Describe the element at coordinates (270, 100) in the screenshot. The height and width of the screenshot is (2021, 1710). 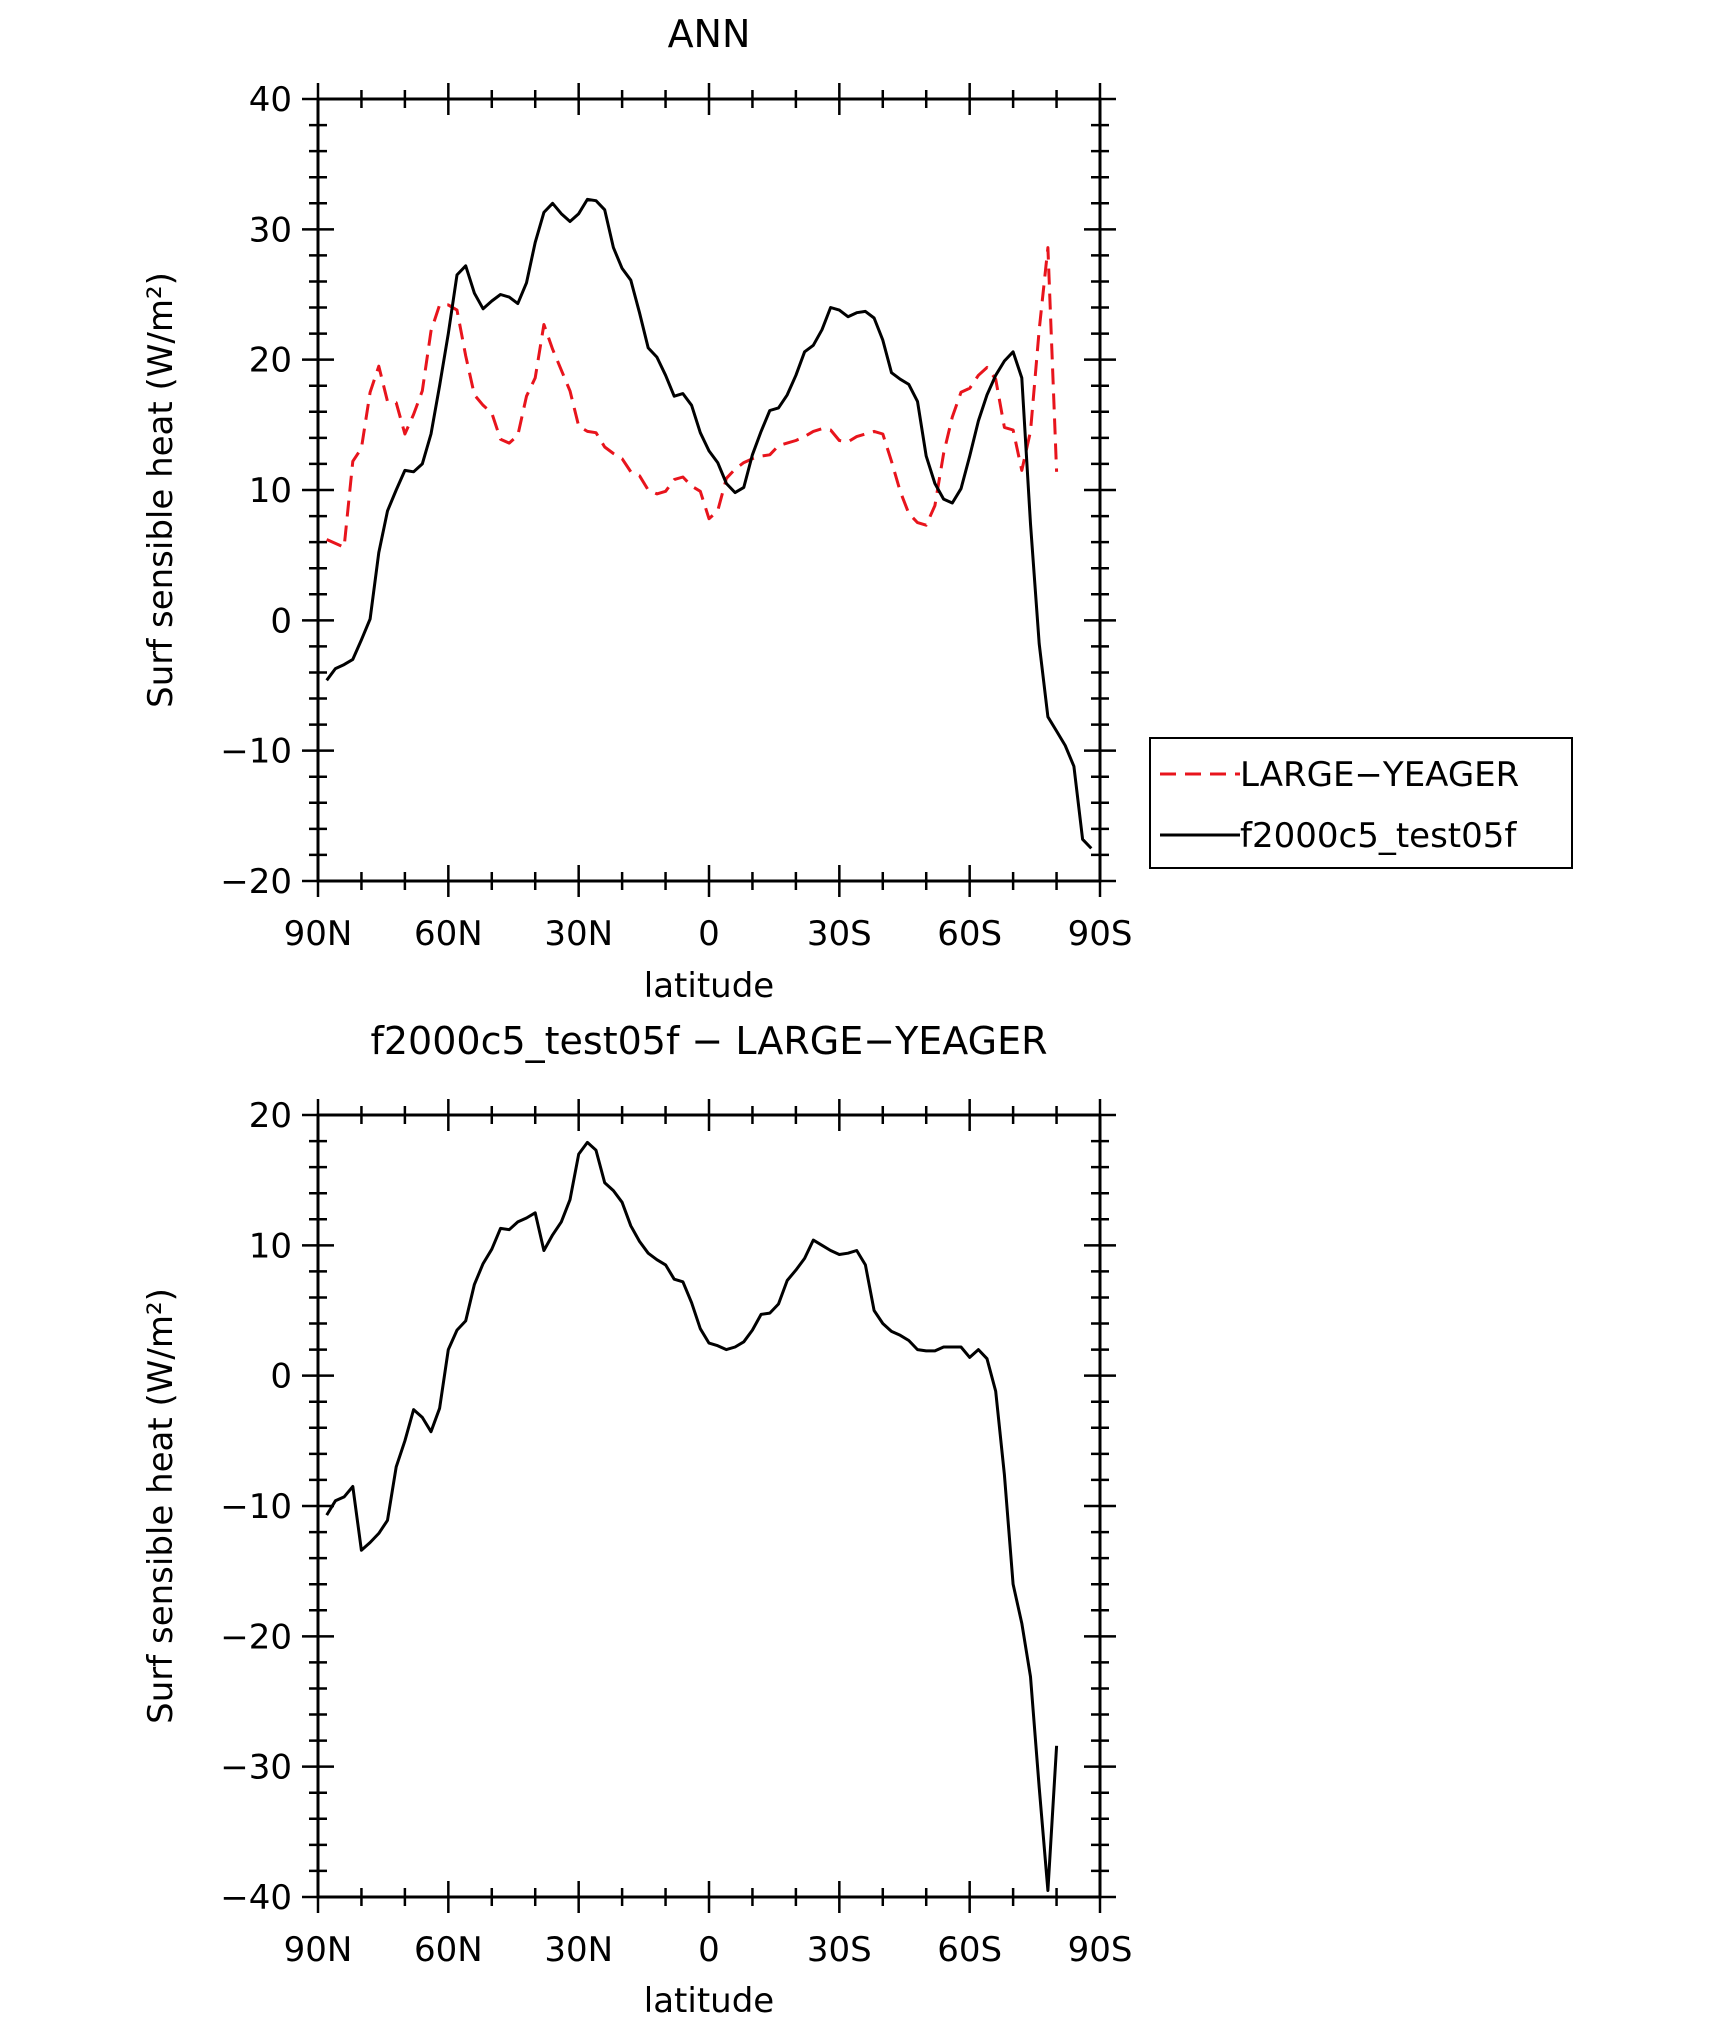
I see `y-tick-label: 40` at that location.